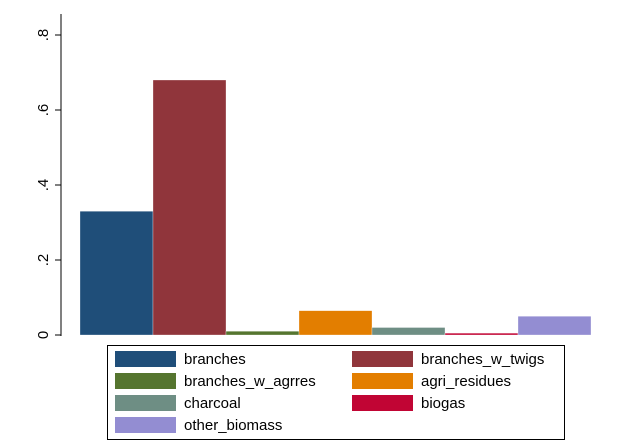 This screenshot has width=636, height=446. What do you see at coordinates (189, 207) in the screenshot?
I see `bar-branches-w-twigs` at bounding box center [189, 207].